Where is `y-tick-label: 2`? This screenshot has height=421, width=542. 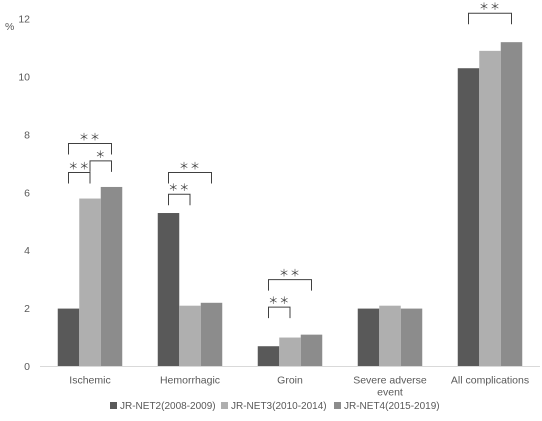
y-tick-label: 2 is located at coordinates (27, 309).